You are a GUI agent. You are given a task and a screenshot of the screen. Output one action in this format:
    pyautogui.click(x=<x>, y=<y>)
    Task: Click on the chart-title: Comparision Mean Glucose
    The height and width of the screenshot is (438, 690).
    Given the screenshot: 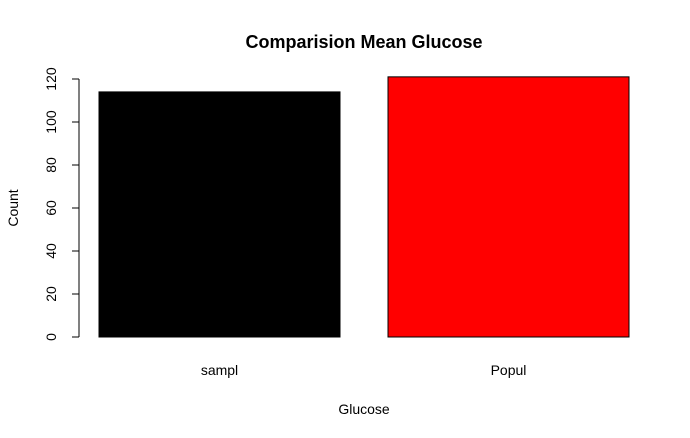 What is the action you would take?
    pyautogui.click(x=363, y=42)
    